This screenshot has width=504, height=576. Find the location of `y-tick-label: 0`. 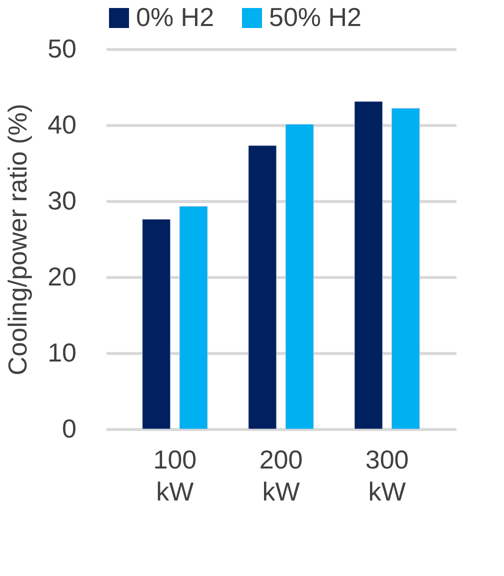

y-tick-label: 0 is located at coordinates (69, 429).